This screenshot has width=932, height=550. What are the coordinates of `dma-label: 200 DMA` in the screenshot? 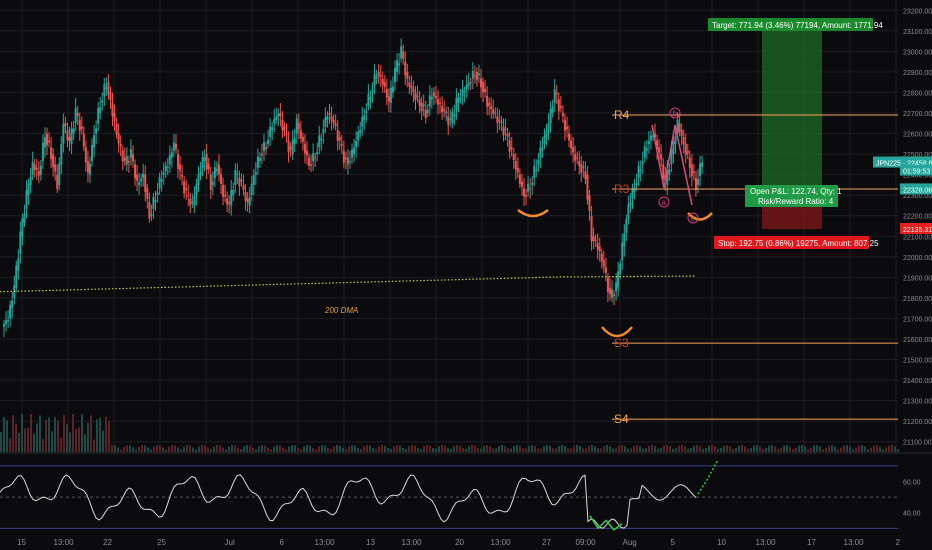 It's located at (341, 310).